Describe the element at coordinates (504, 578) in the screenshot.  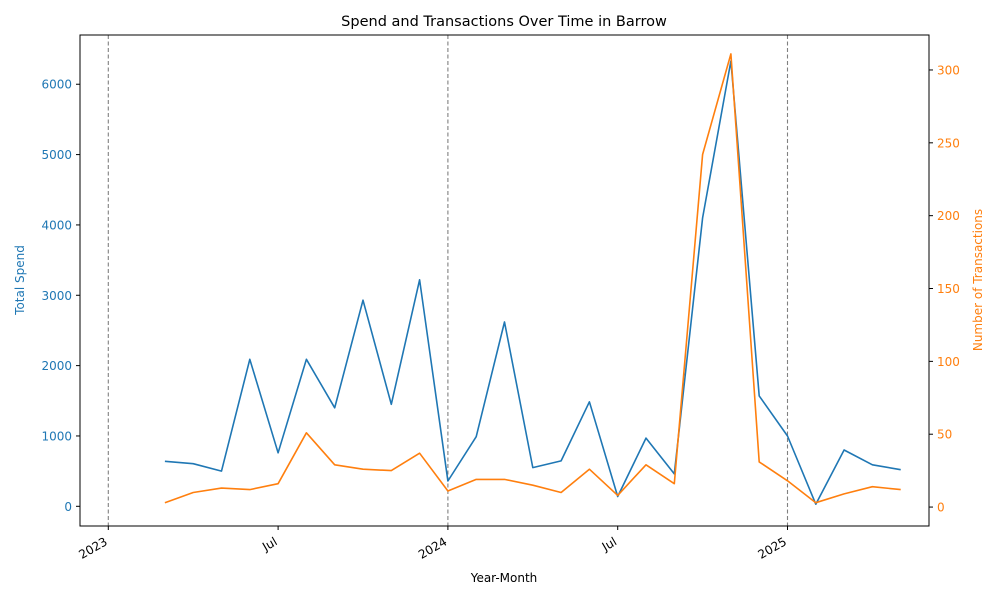
I see `x-axis-label: Year-Month` at that location.